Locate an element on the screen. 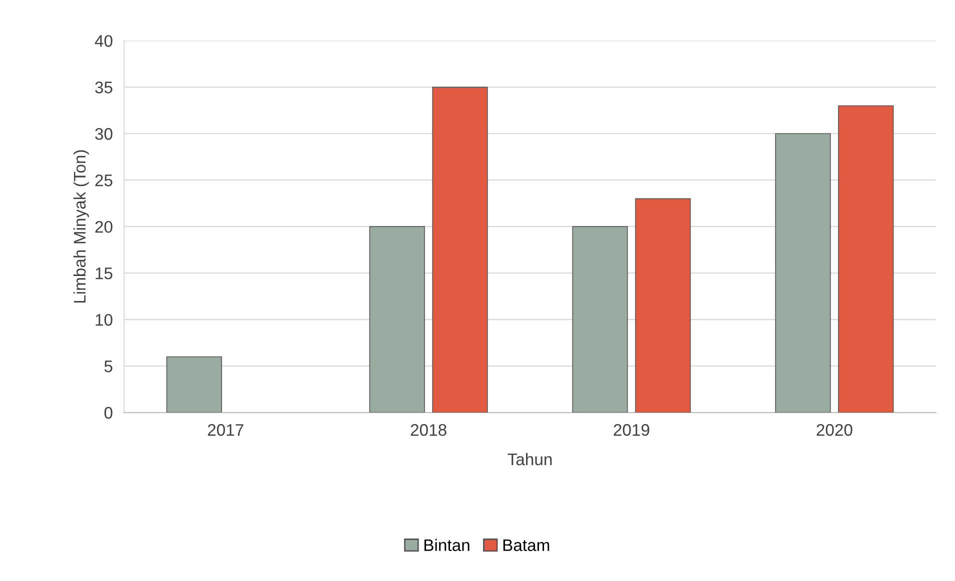 The width and height of the screenshot is (955, 581). y-tick-label: 15 is located at coordinates (104, 274).